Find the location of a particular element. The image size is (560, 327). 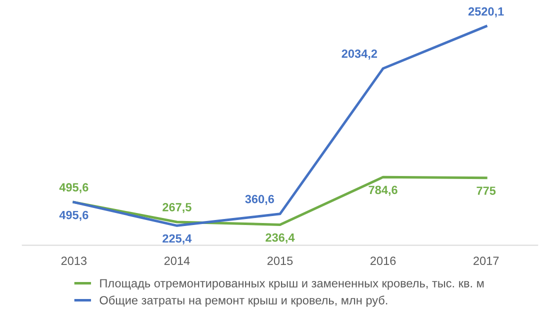

data-label: 784,6 is located at coordinates (383, 191).